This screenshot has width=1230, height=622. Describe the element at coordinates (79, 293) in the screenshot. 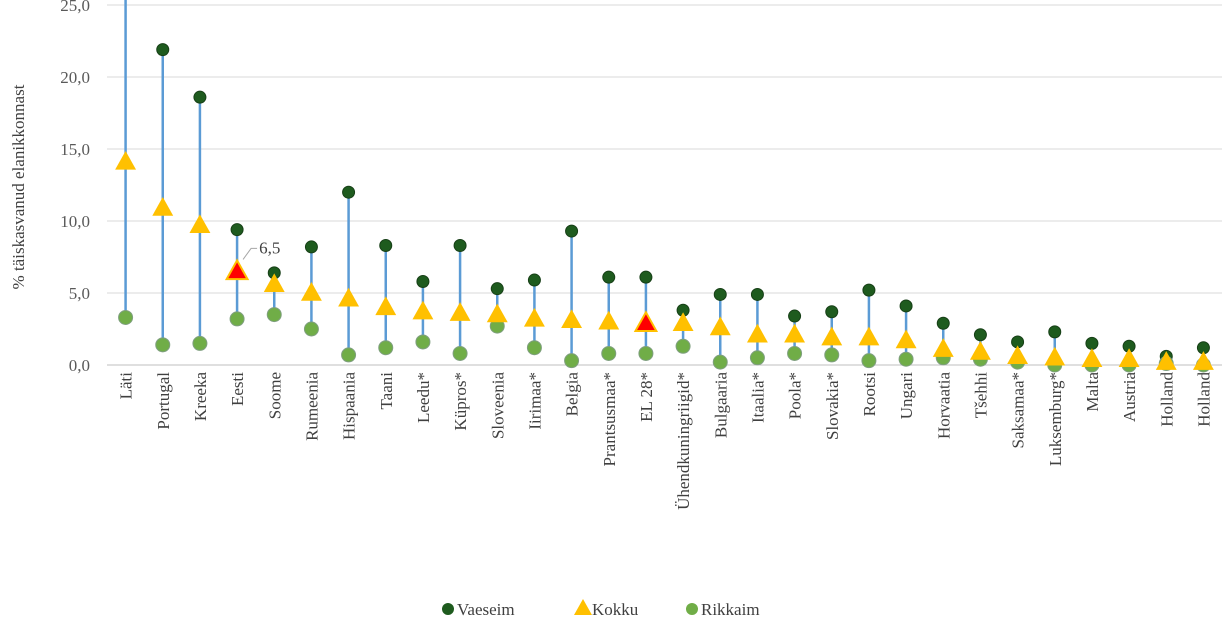

I see `y-tick-label: 5,0` at that location.